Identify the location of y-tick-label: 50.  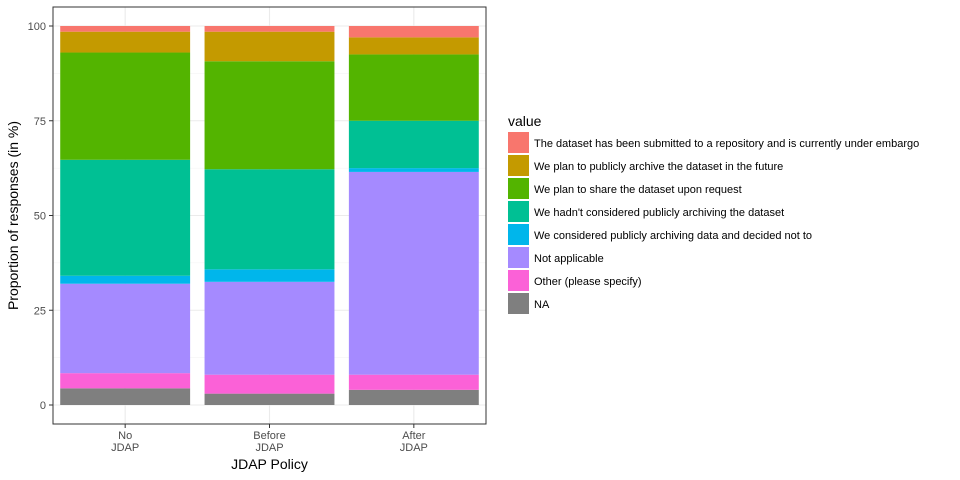
(40, 217).